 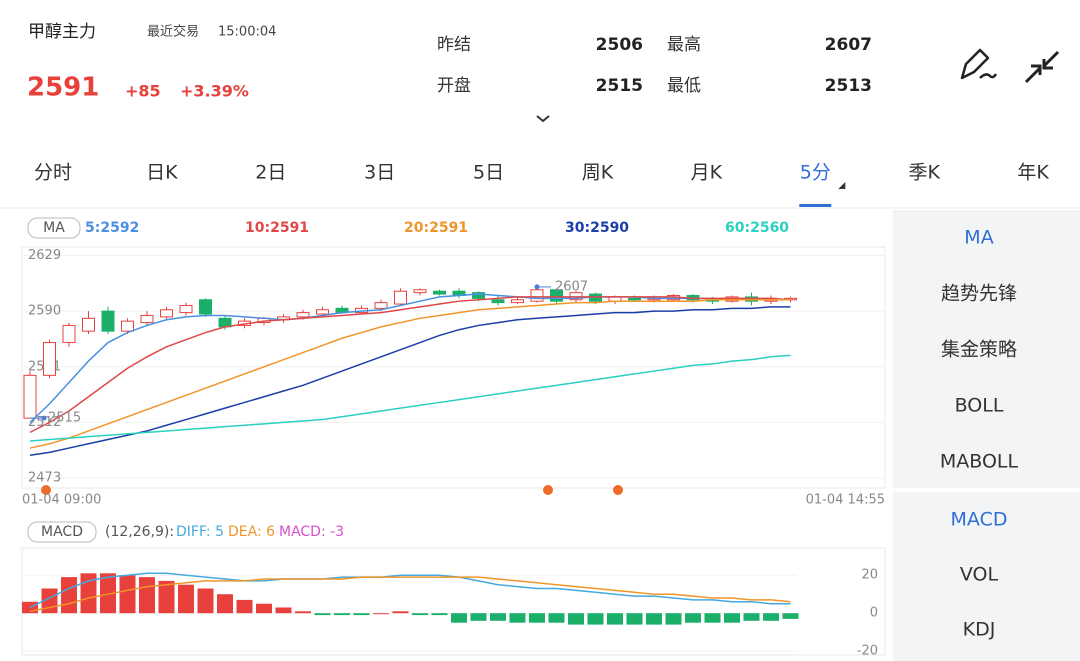 I want to click on expand-chevron, so click(x=543, y=119).